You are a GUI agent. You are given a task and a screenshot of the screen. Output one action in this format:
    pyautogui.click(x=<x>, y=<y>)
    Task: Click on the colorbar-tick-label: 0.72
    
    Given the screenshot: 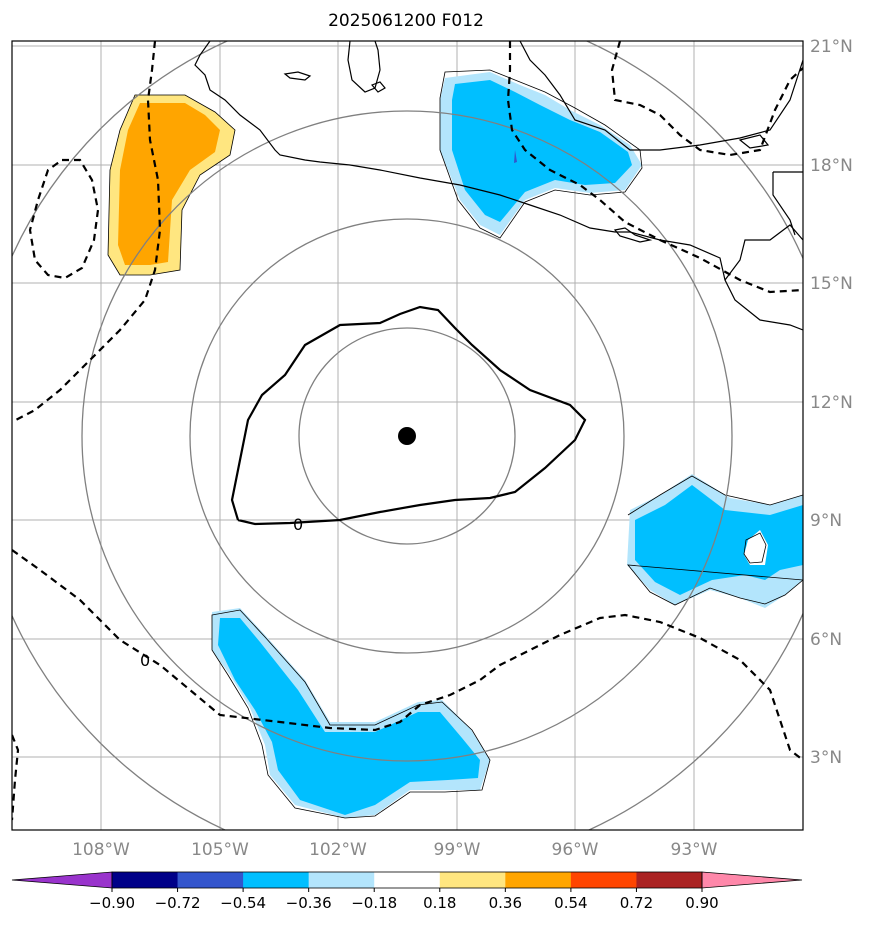 What is the action you would take?
    pyautogui.click(x=636, y=903)
    